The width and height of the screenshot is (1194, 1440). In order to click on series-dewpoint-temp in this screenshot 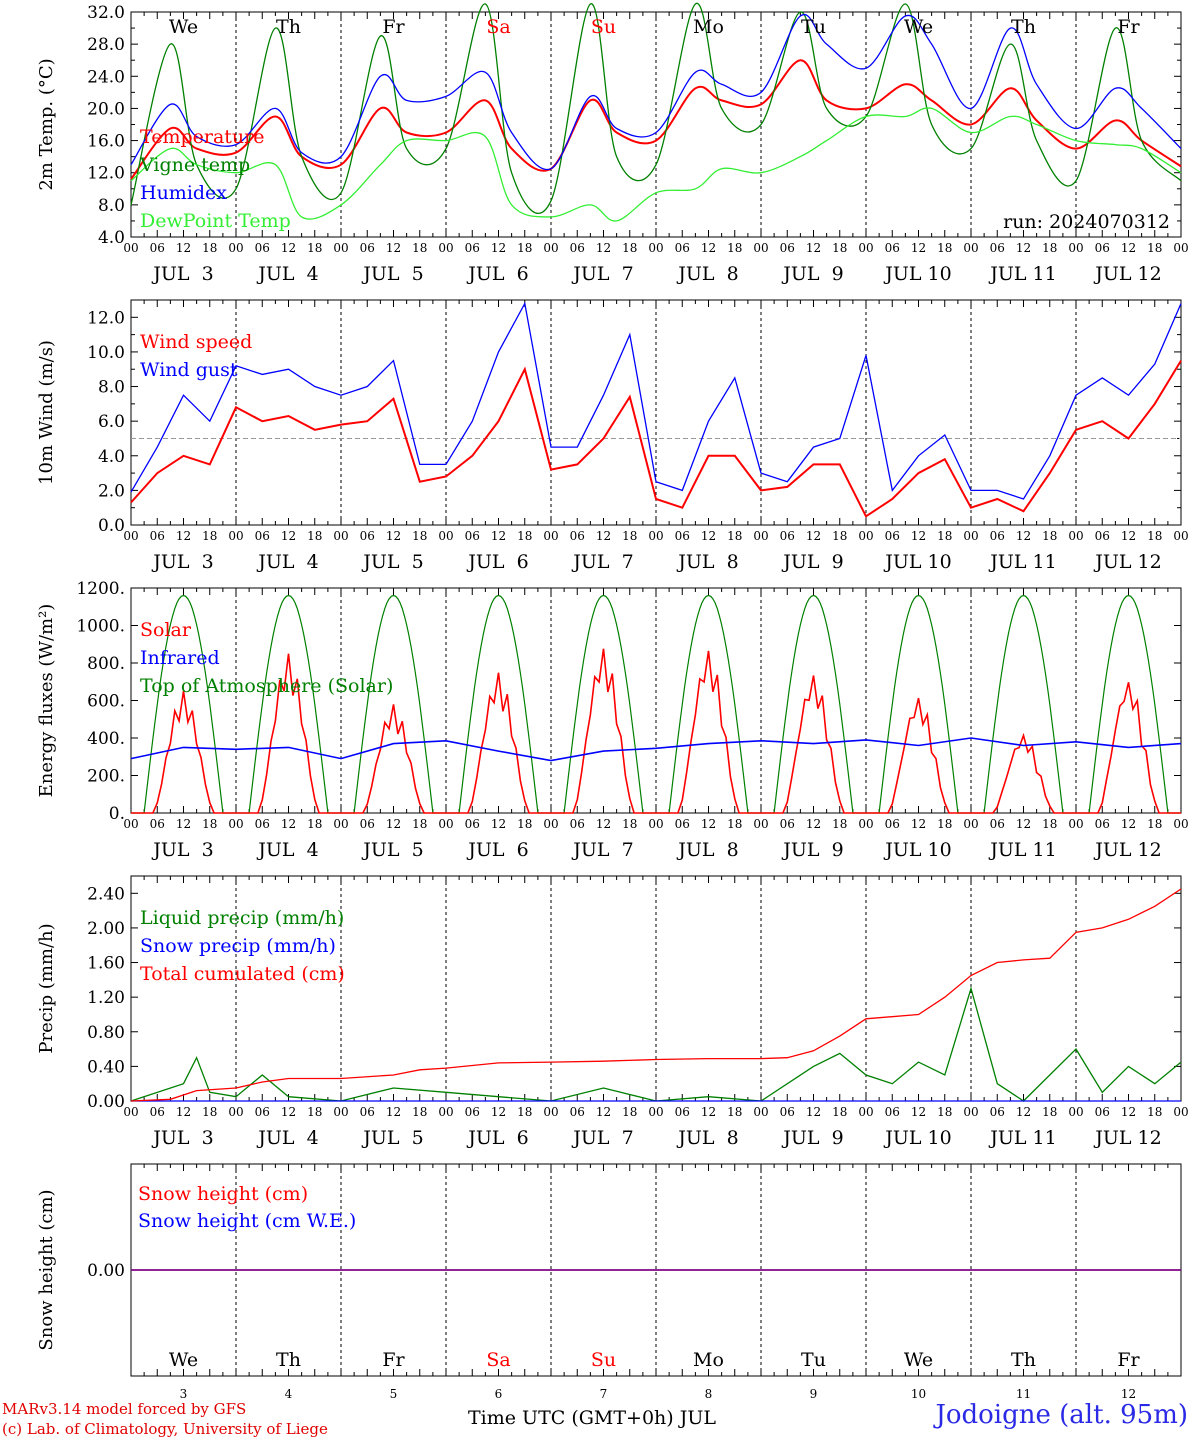, I will do `click(656, 164)`.